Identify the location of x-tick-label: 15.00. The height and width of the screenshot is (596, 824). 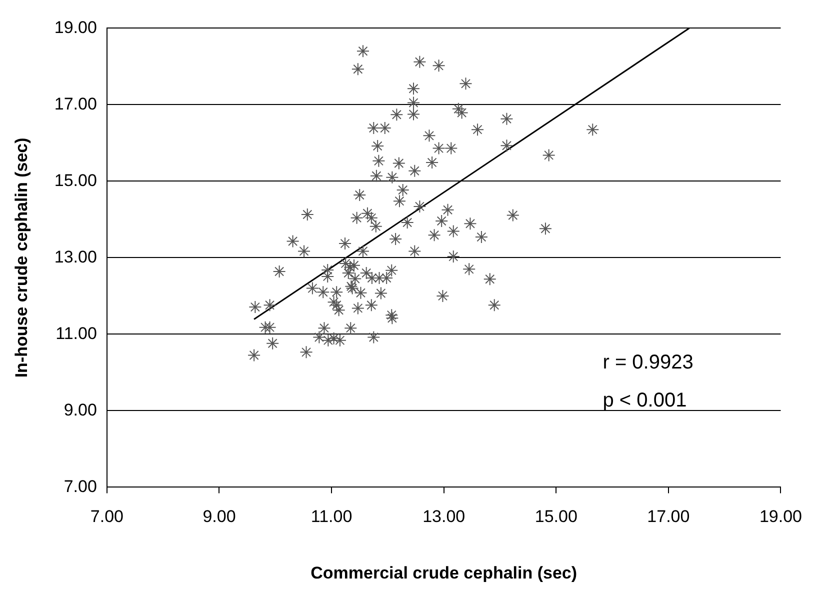
(556, 516).